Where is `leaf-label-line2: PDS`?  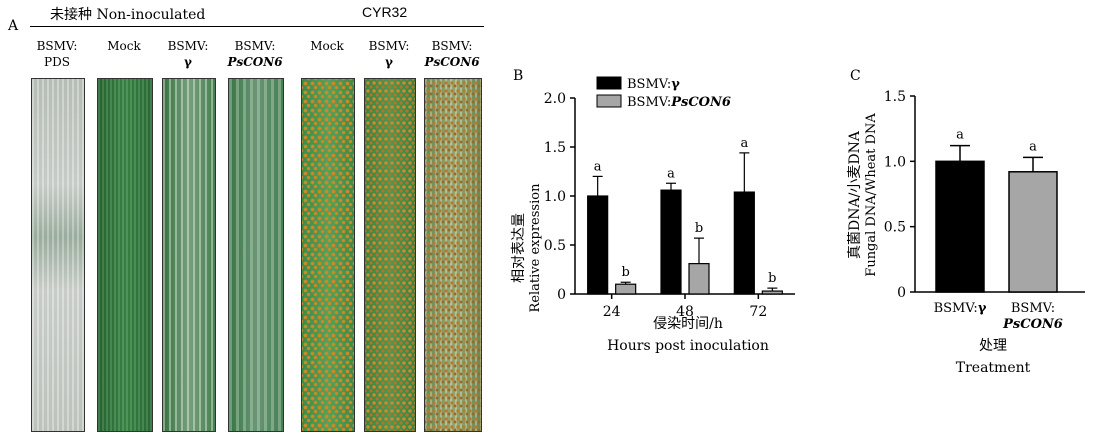
leaf-label-line2: PDS is located at coordinates (57, 62).